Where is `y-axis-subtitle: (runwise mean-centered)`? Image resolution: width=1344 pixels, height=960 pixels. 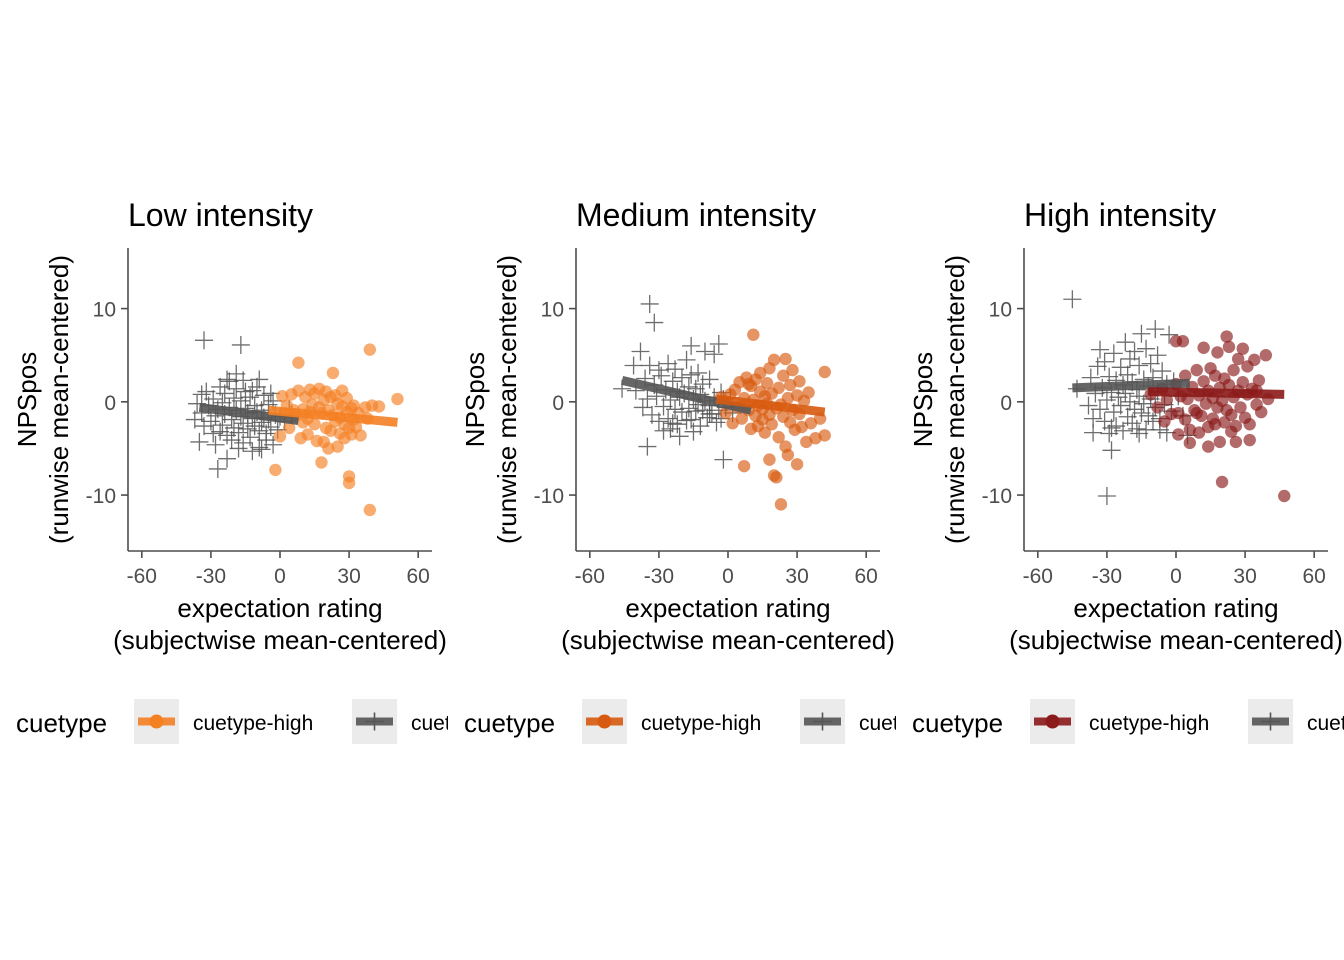 y-axis-subtitle: (runwise mean-centered) is located at coordinates (955, 399).